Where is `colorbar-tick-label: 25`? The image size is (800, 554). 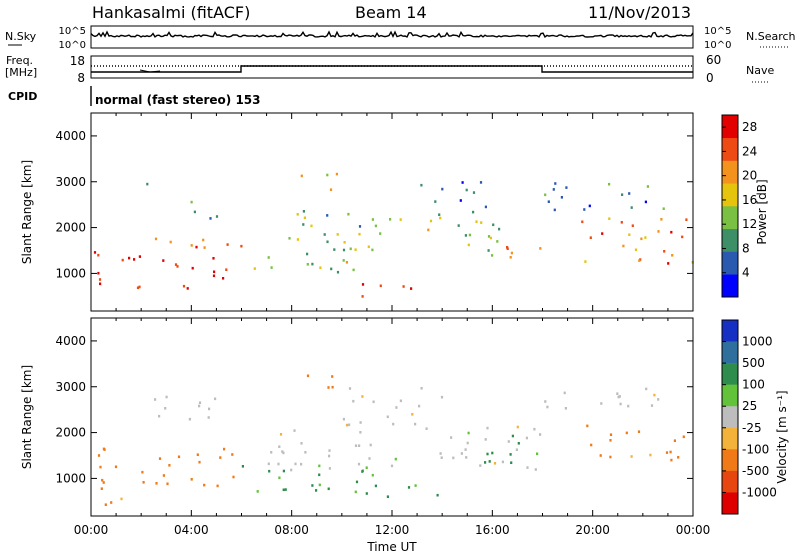
colorbar-tick-label: 25 is located at coordinates (749, 406).